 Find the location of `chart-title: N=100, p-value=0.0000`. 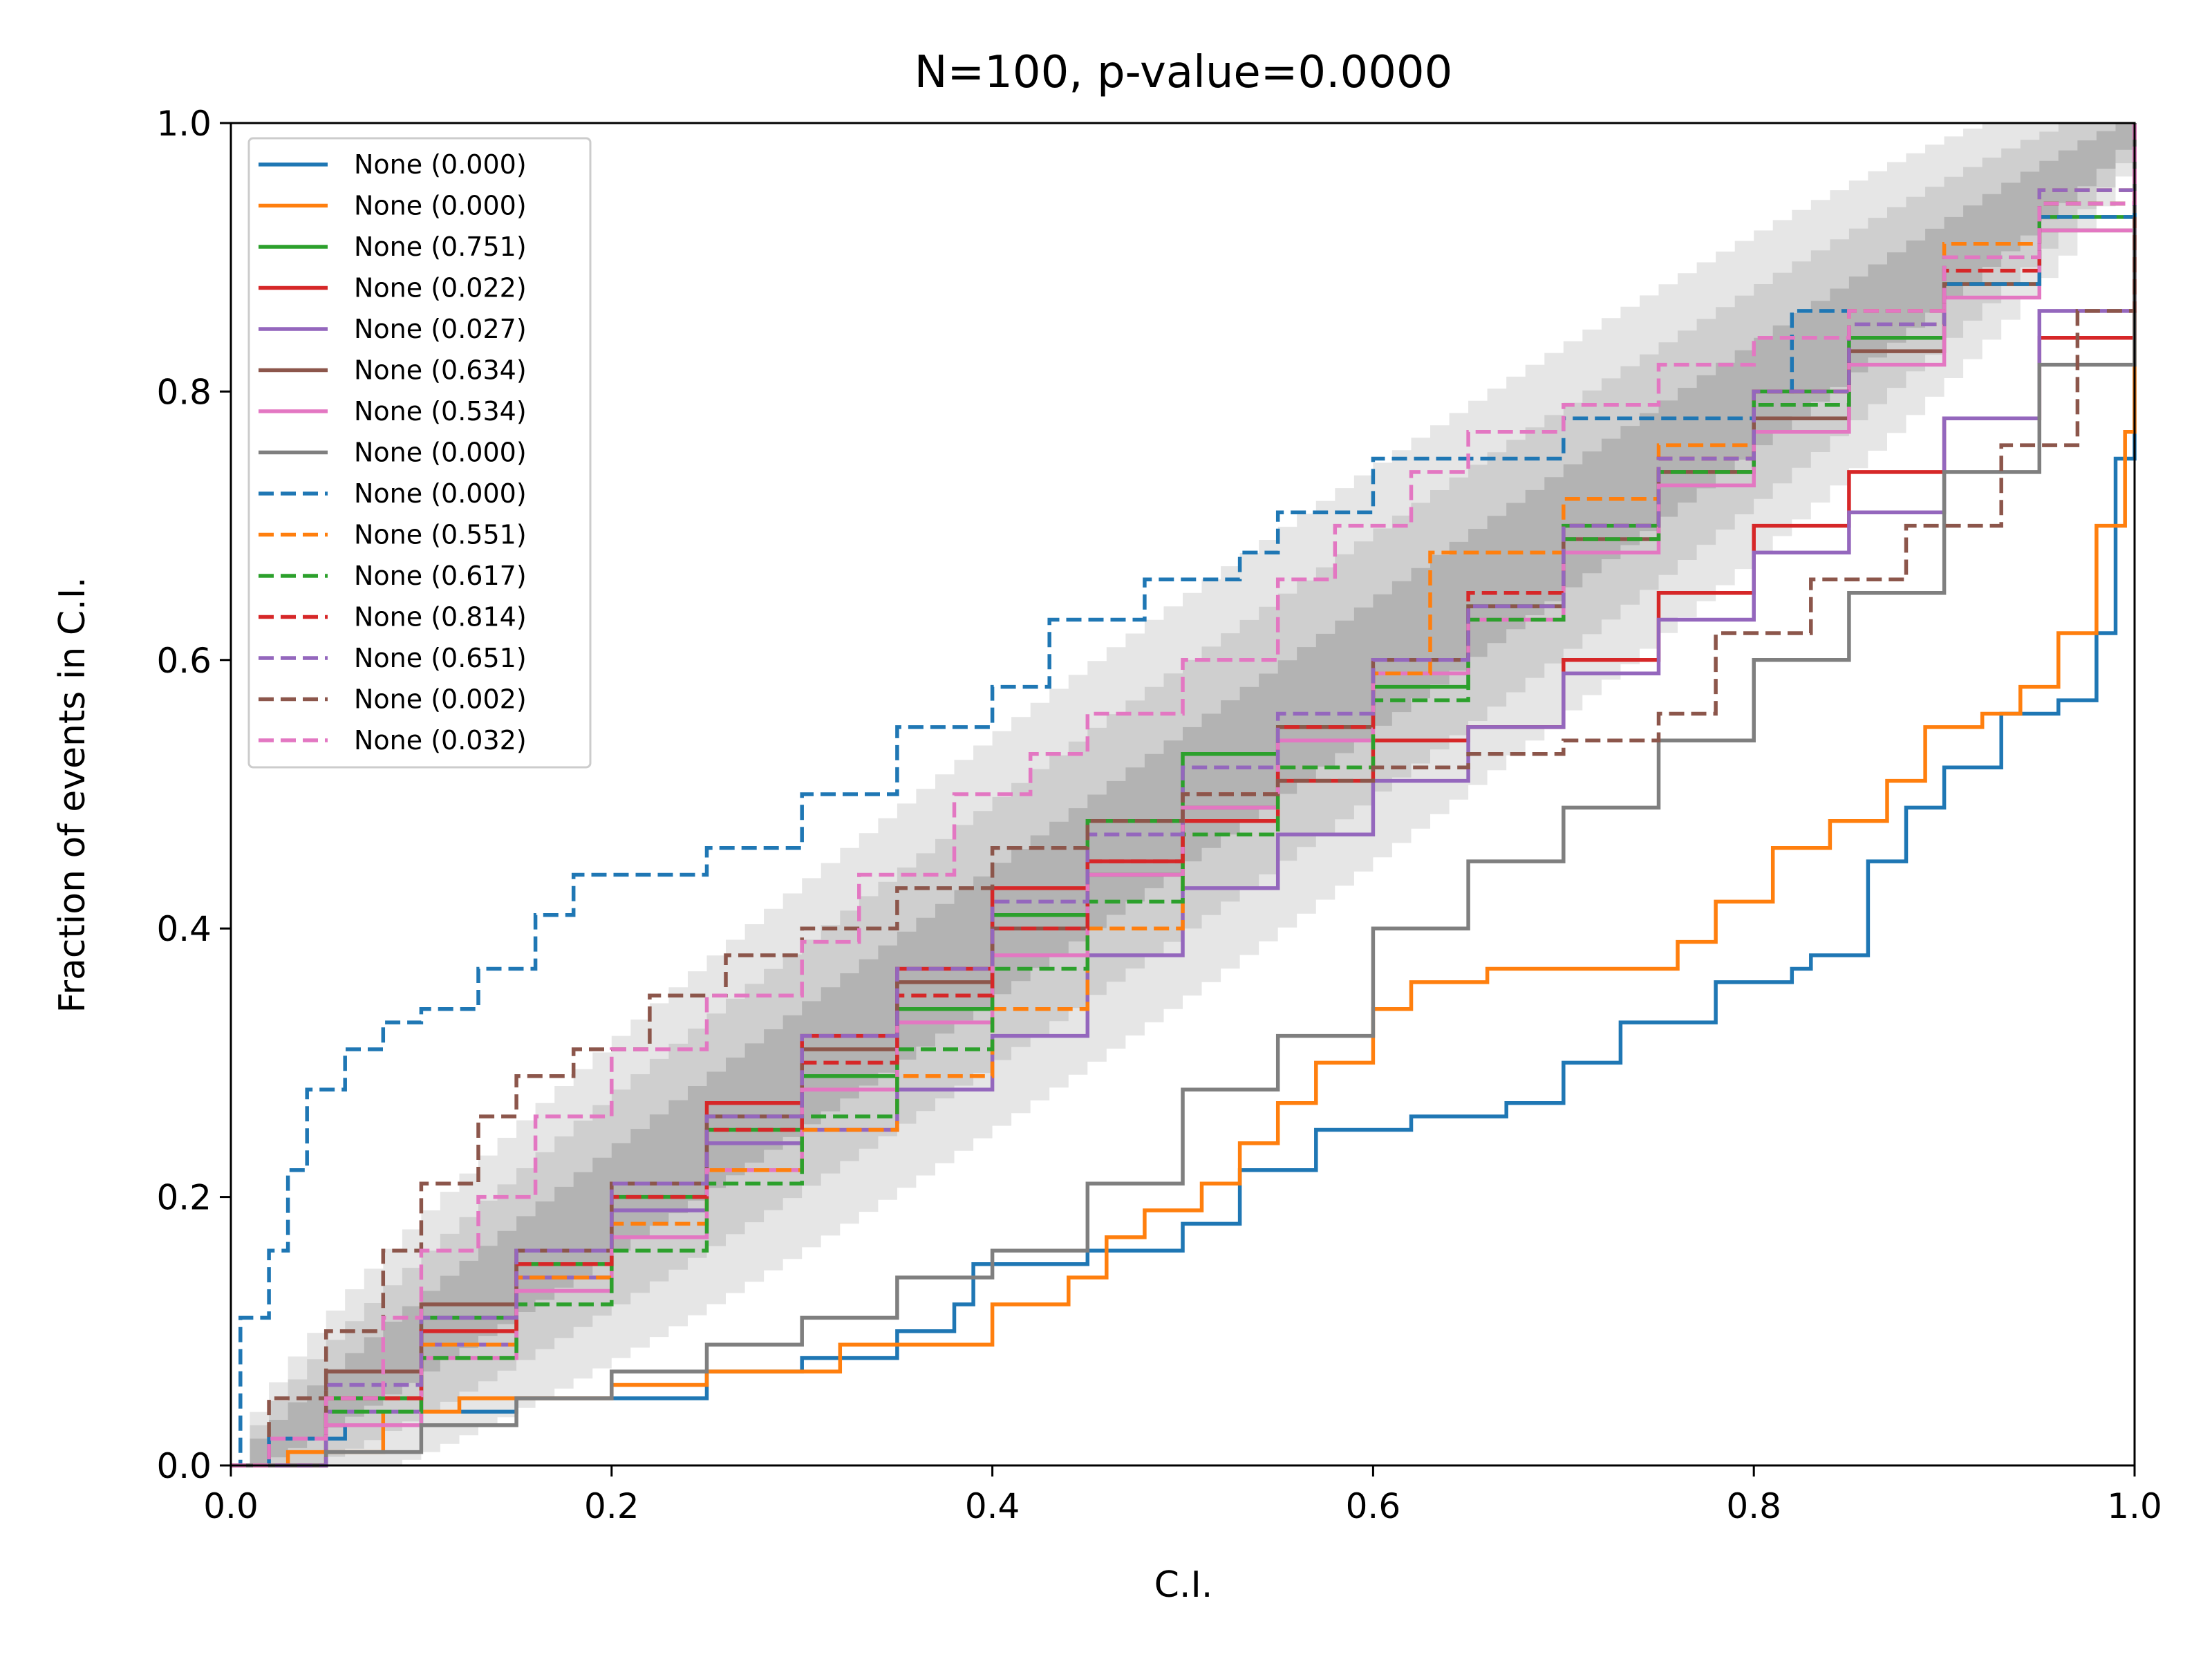

chart-title: N=100, p-value=0.0000 is located at coordinates (1184, 72).